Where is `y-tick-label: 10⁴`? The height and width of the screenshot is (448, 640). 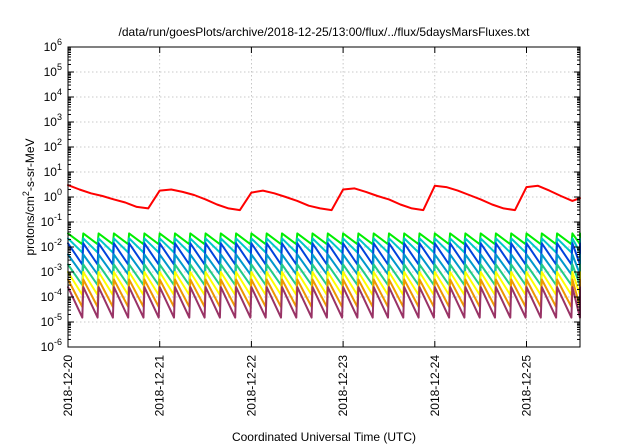 y-tick-label: 10⁴ is located at coordinates (53, 95).